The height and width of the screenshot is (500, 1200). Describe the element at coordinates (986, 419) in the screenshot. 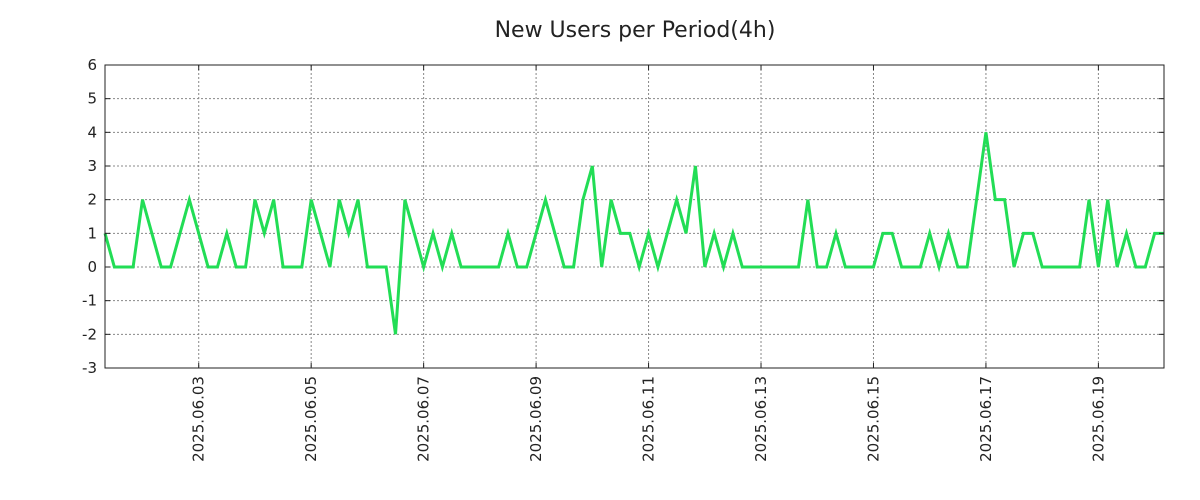

I see `x-tick-label: 2025.06.17` at that location.